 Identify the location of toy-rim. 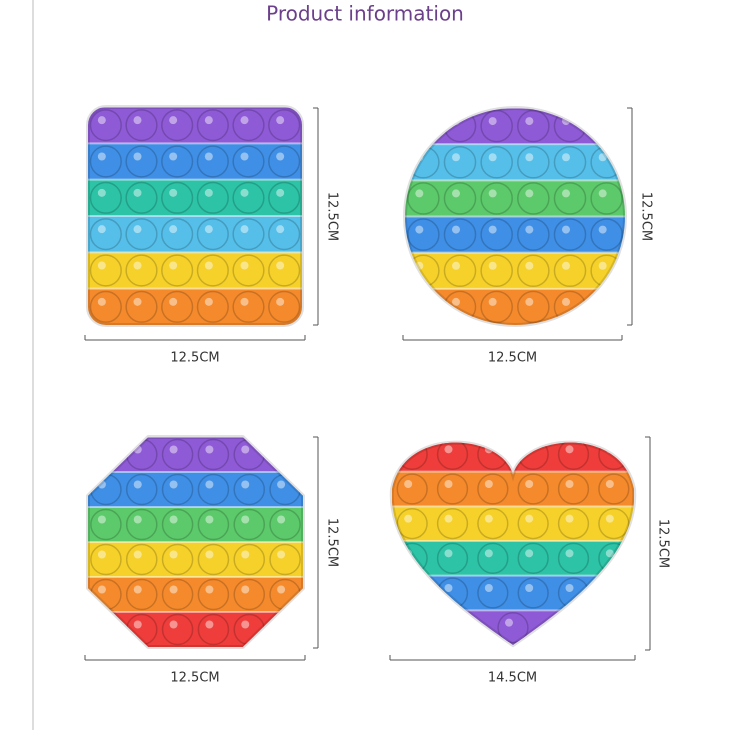
(515, 216).